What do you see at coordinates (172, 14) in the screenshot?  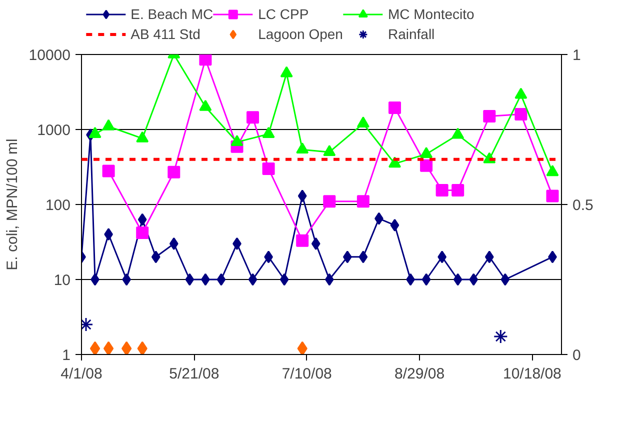 I see `legend-label: E. Beach MC` at bounding box center [172, 14].